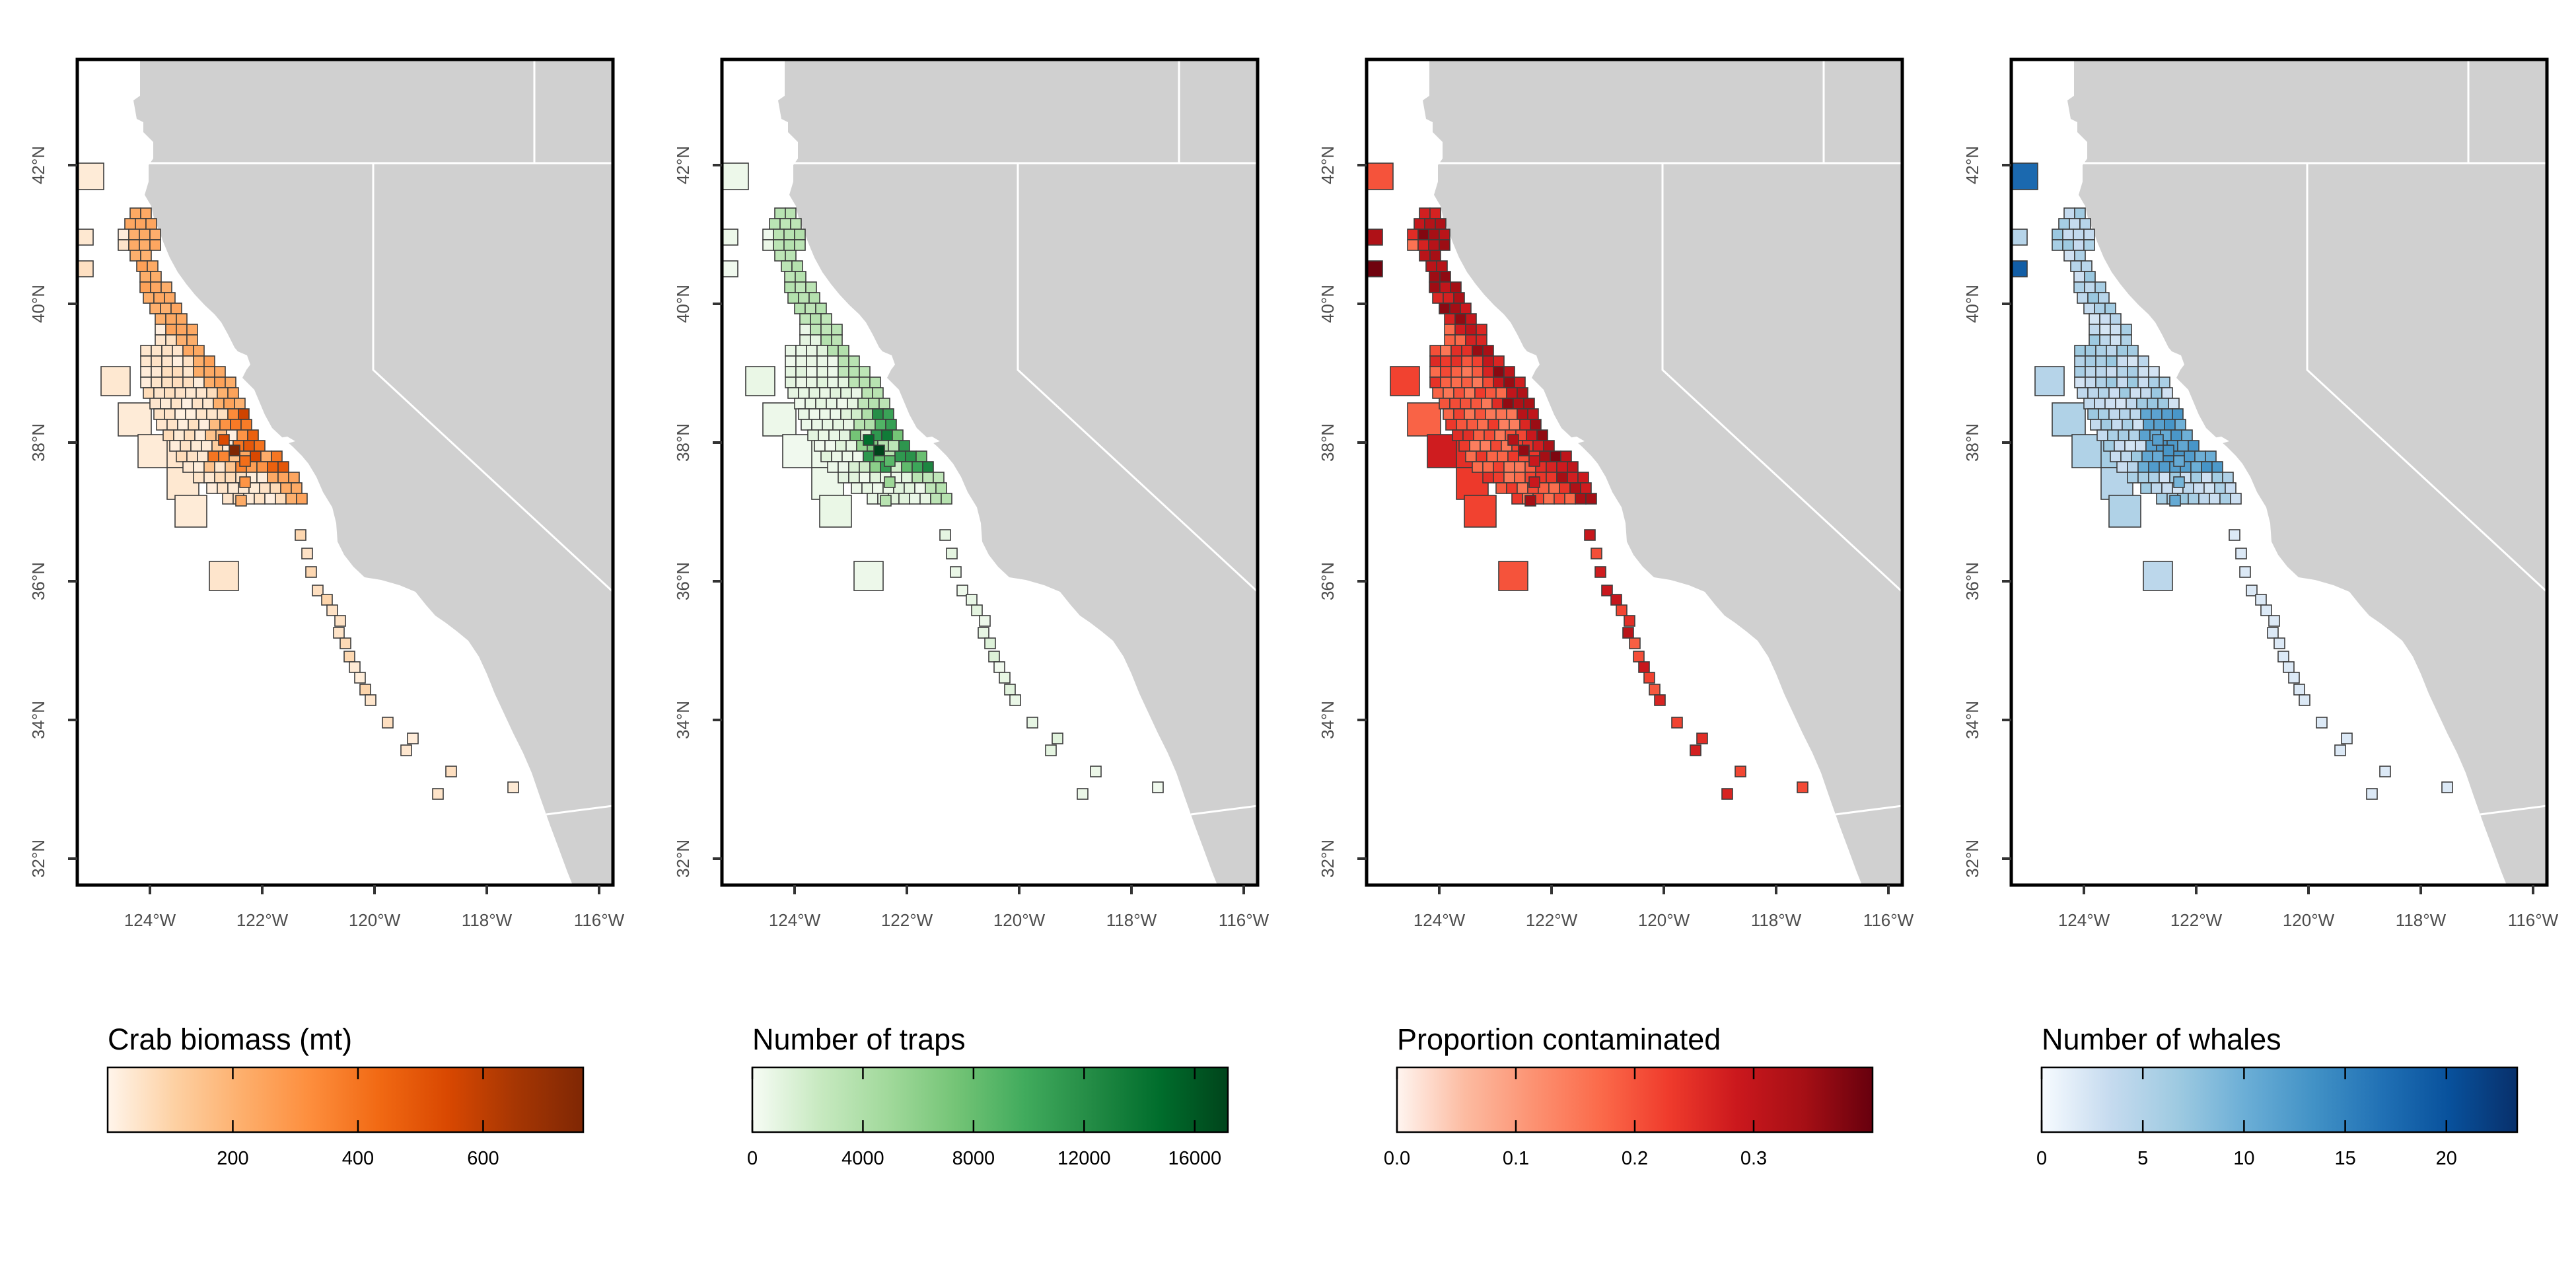  I want to click on crab-map-frame, so click(345, 472).